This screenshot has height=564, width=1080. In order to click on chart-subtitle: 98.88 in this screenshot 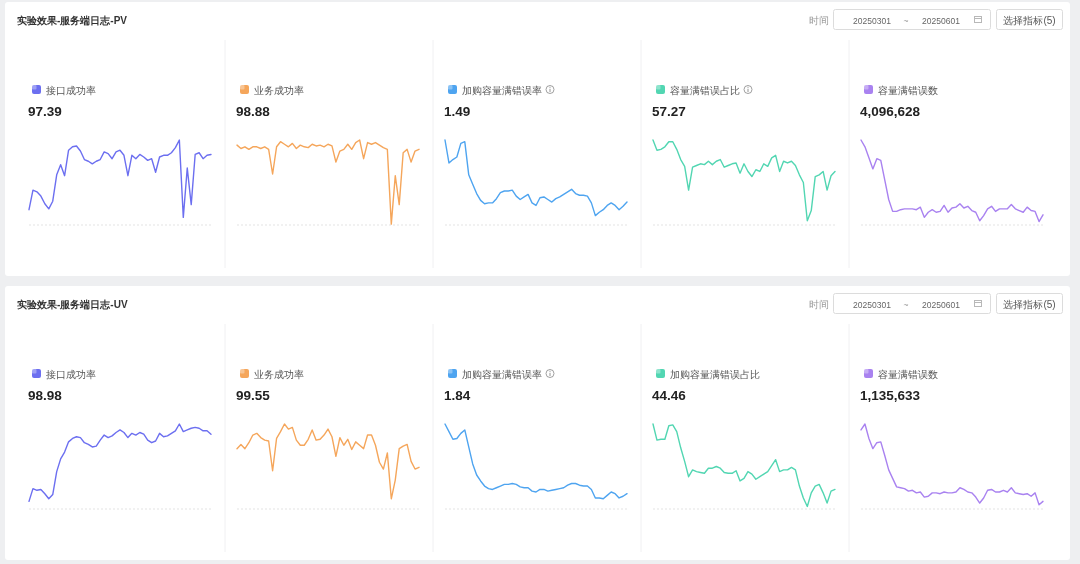, I will do `click(253, 111)`.